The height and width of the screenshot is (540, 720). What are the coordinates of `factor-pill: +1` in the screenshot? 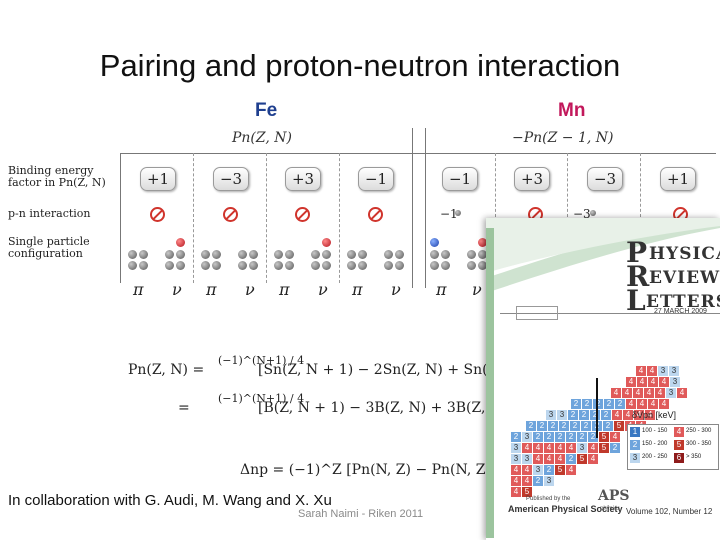 It's located at (158, 179).